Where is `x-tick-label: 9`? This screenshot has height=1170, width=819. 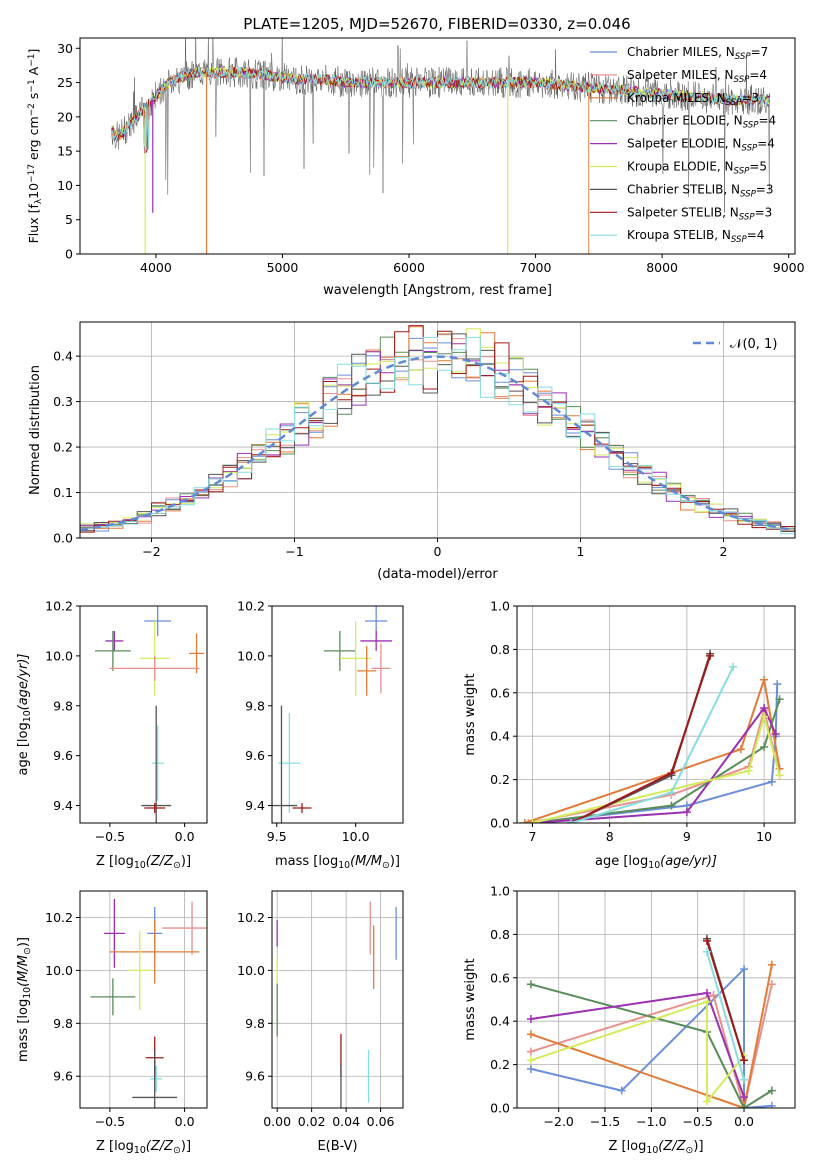
x-tick-label: 9 is located at coordinates (687, 836).